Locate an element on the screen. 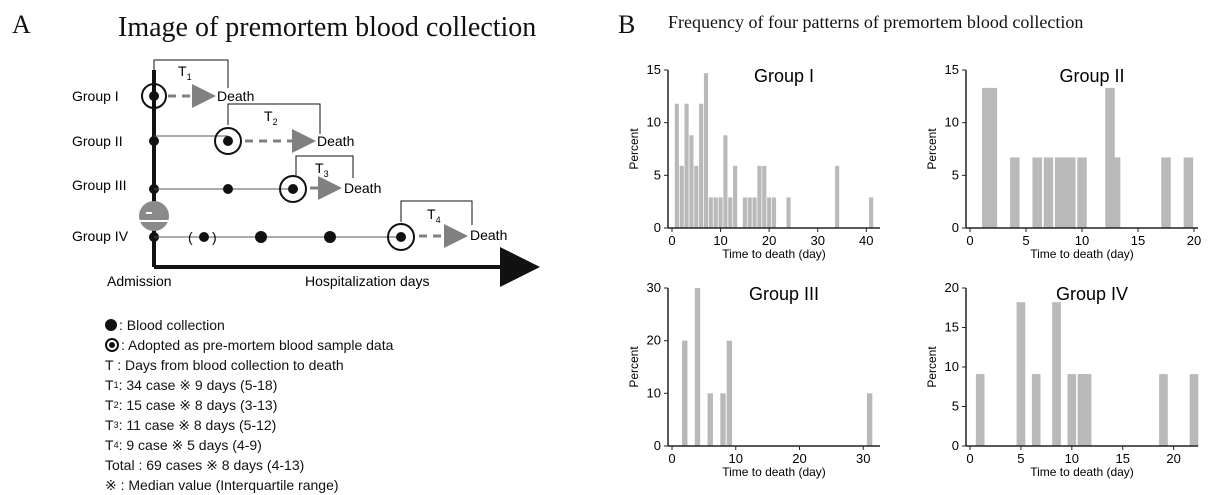 The height and width of the screenshot is (495, 1217). death-label-2: Death is located at coordinates (335, 141).